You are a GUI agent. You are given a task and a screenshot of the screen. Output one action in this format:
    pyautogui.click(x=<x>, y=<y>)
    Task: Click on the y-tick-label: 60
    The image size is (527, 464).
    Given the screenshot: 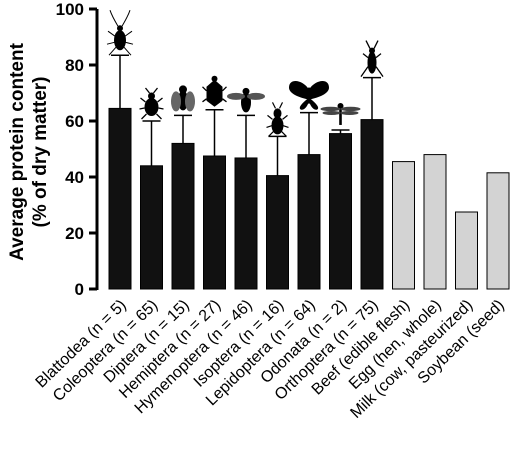 What is the action you would take?
    pyautogui.click(x=74, y=121)
    